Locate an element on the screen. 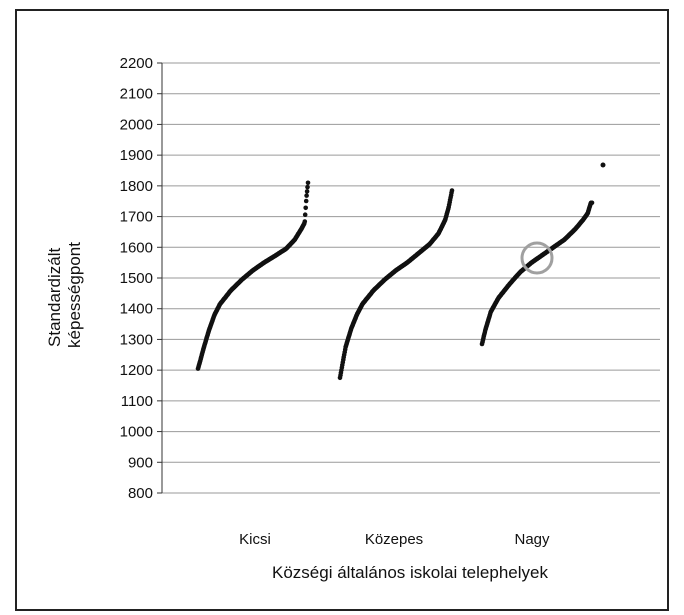 The height and width of the screenshot is (615, 684). category-label: Közepes is located at coordinates (394, 539).